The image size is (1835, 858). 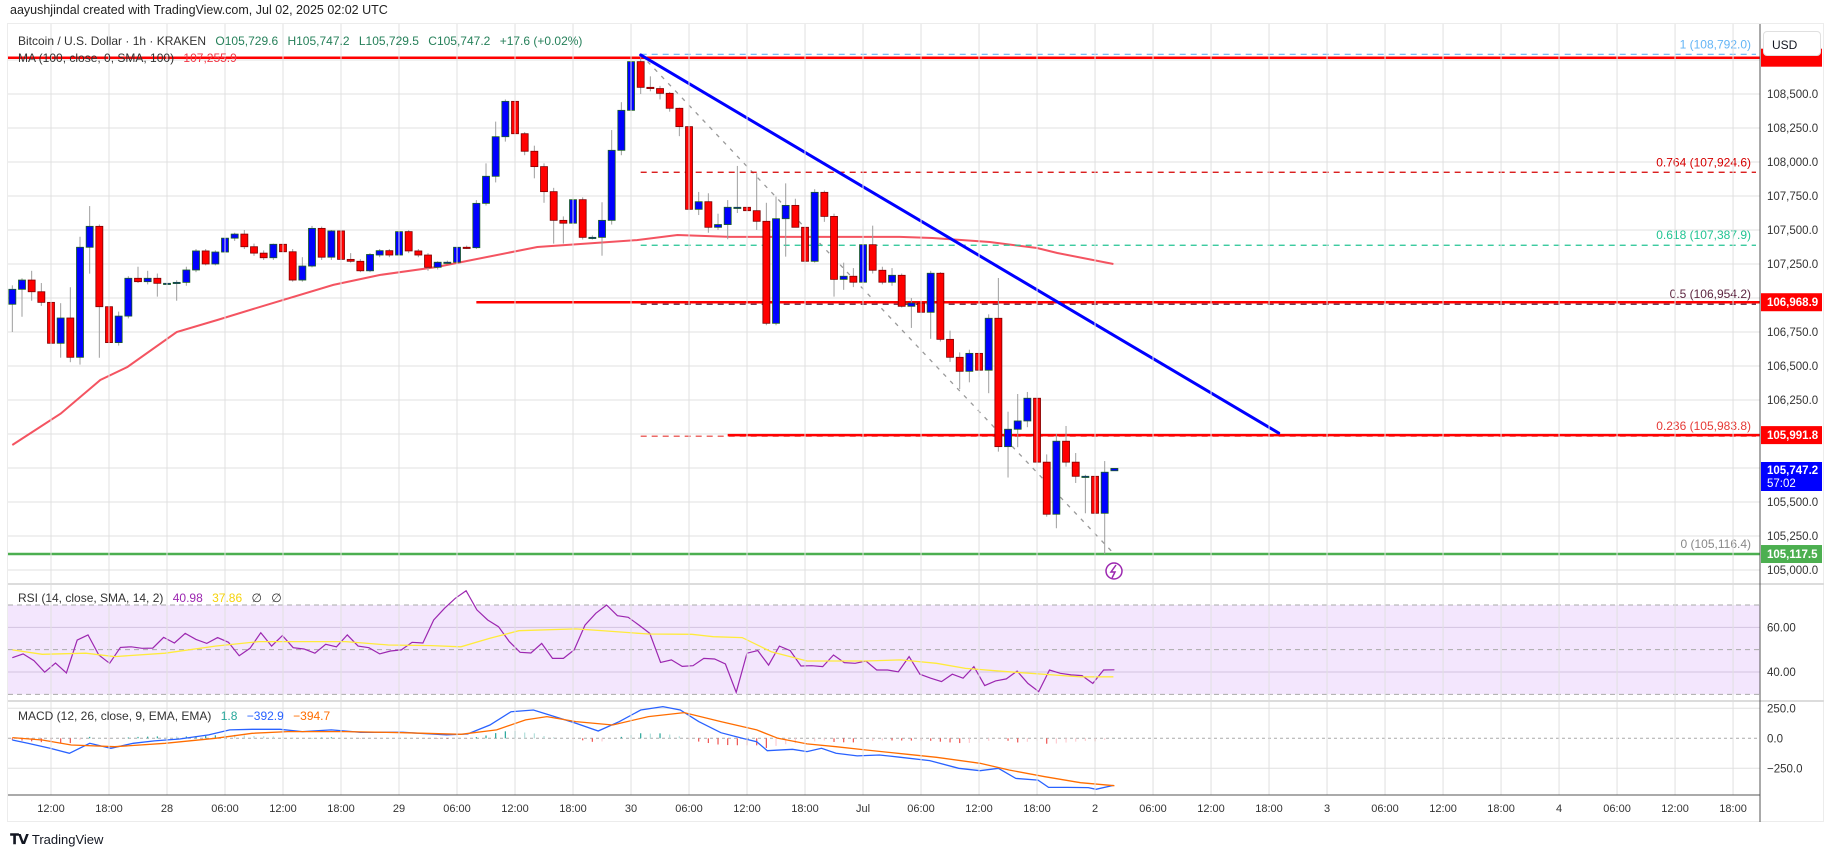 What do you see at coordinates (210, 58) in the screenshot?
I see `ma-legend-value: 107,255.9` at bounding box center [210, 58].